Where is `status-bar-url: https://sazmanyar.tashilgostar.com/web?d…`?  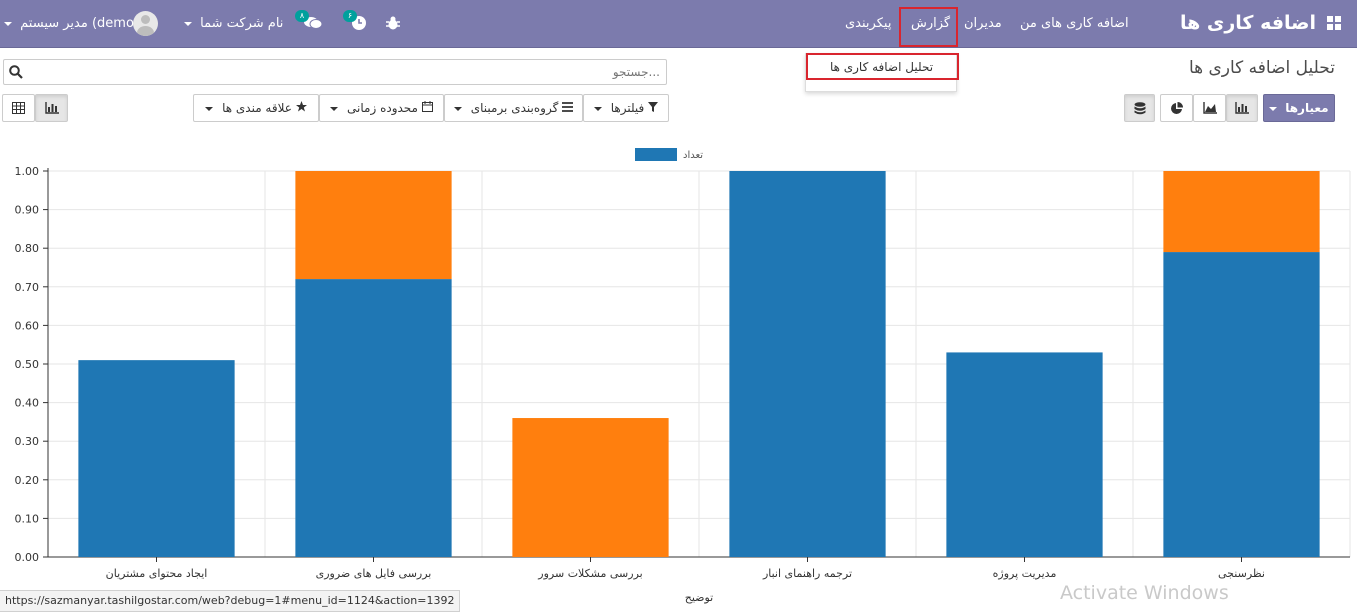
status-bar-url: https://sazmanyar.tashilgostar.com/web?d… is located at coordinates (230, 601).